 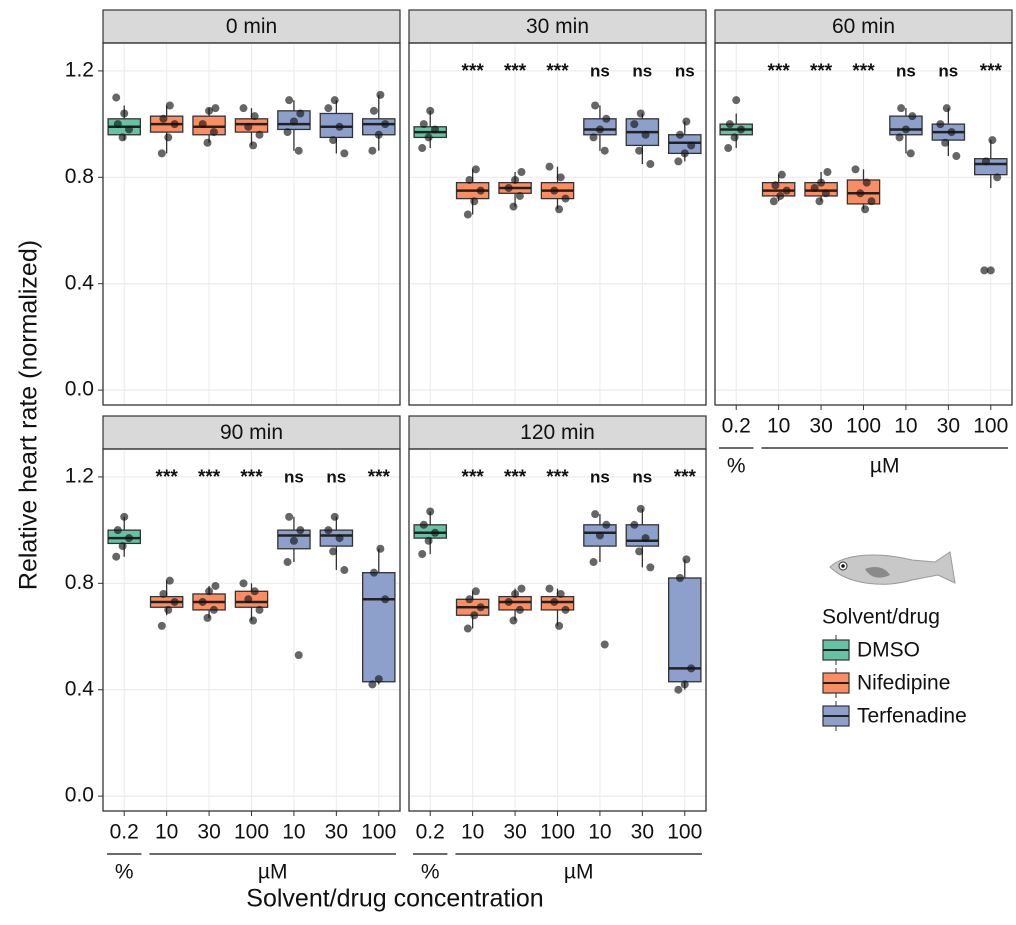 What do you see at coordinates (293, 832) in the screenshot?
I see `x-tick-label: 10` at bounding box center [293, 832].